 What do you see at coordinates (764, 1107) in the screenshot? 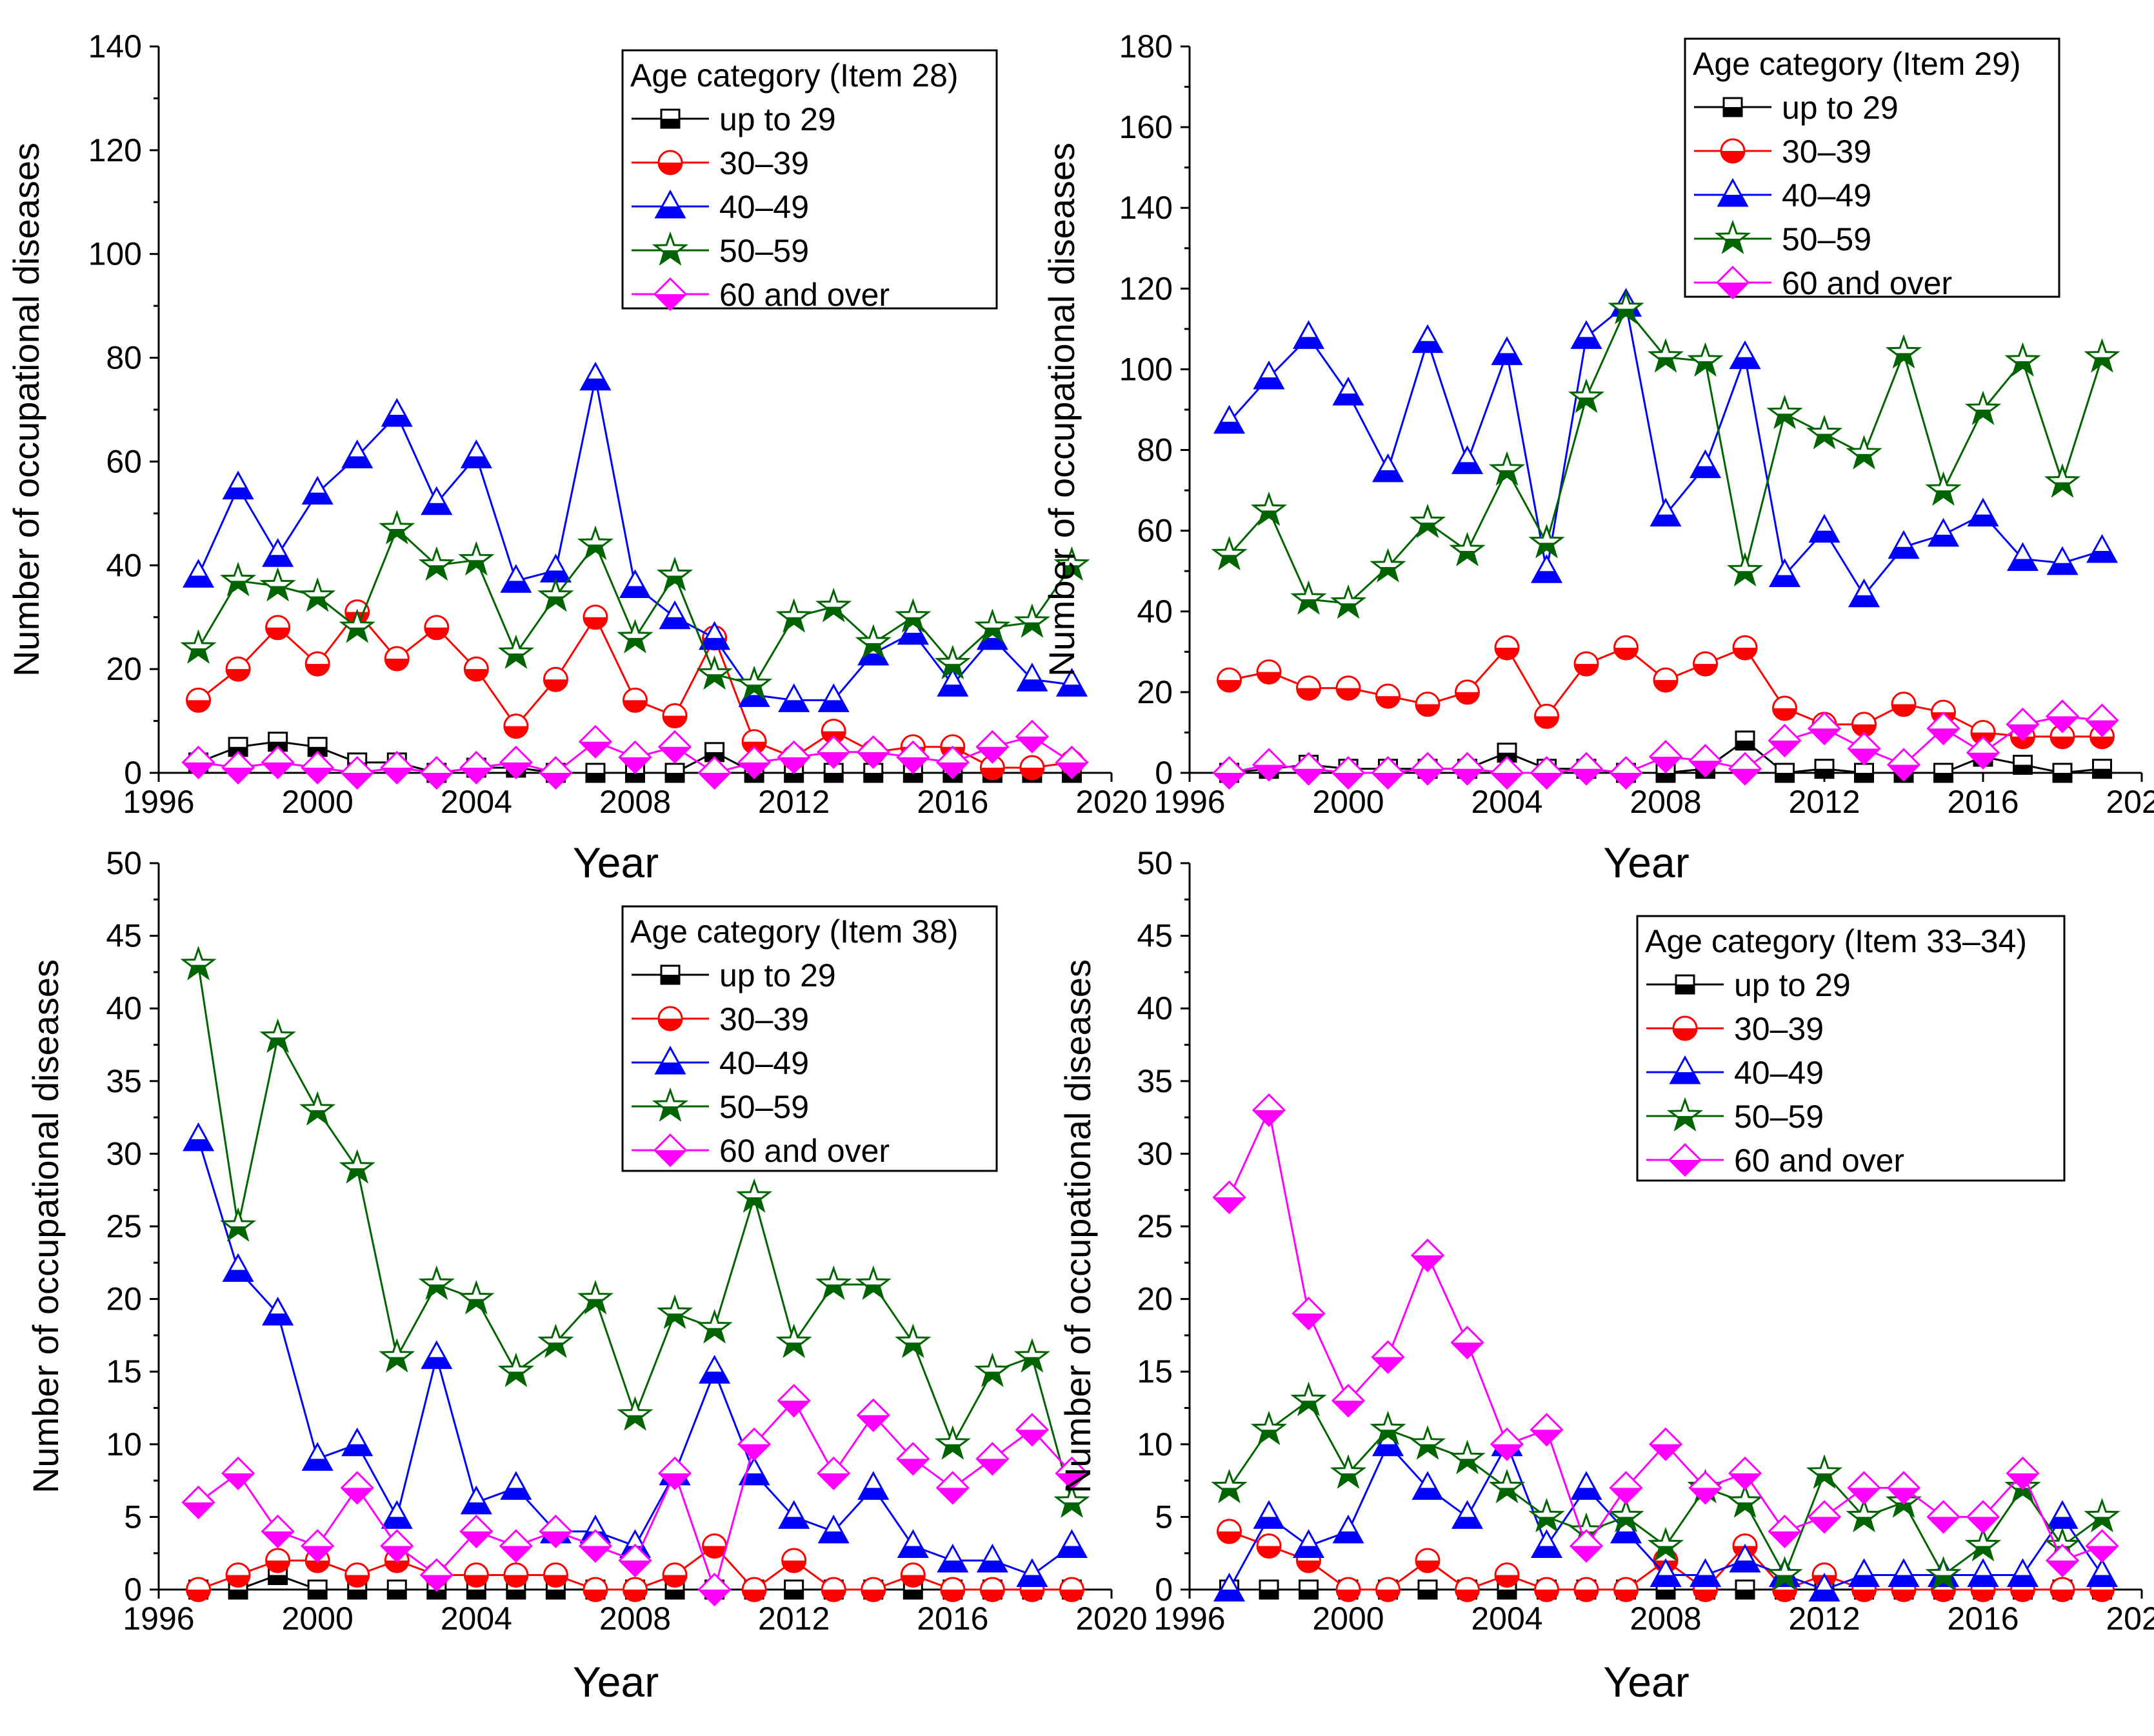
I see `legend-label: 50–59` at bounding box center [764, 1107].